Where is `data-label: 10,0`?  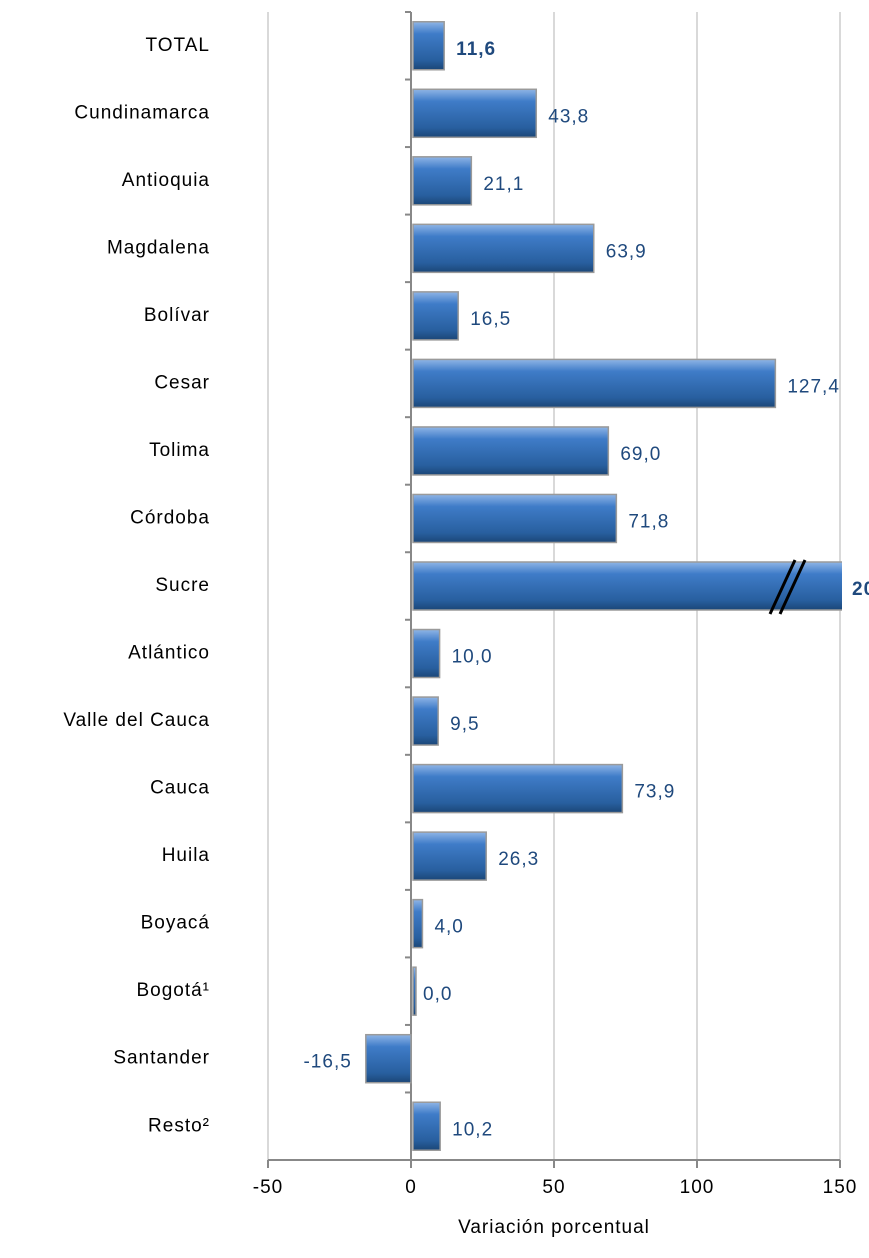 data-label: 10,0 is located at coordinates (472, 657).